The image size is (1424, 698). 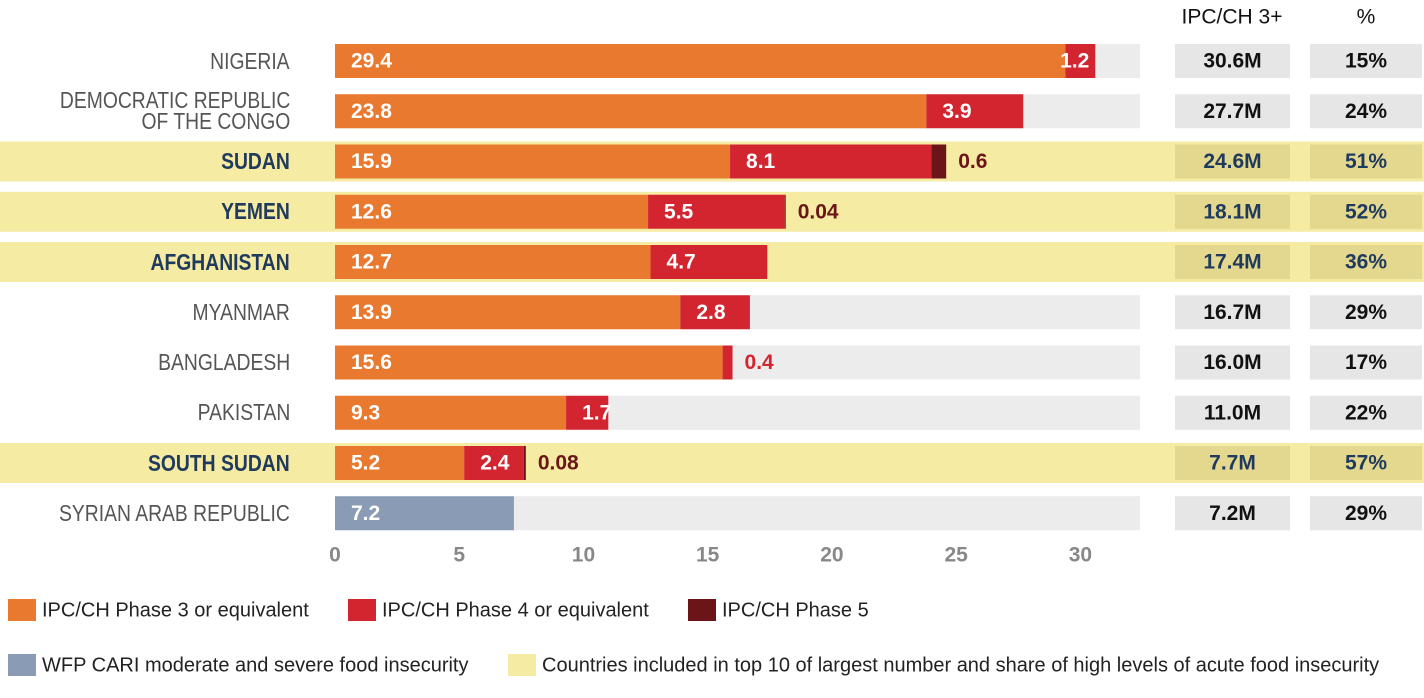 I want to click on category-label: YEMEN, so click(x=255, y=211).